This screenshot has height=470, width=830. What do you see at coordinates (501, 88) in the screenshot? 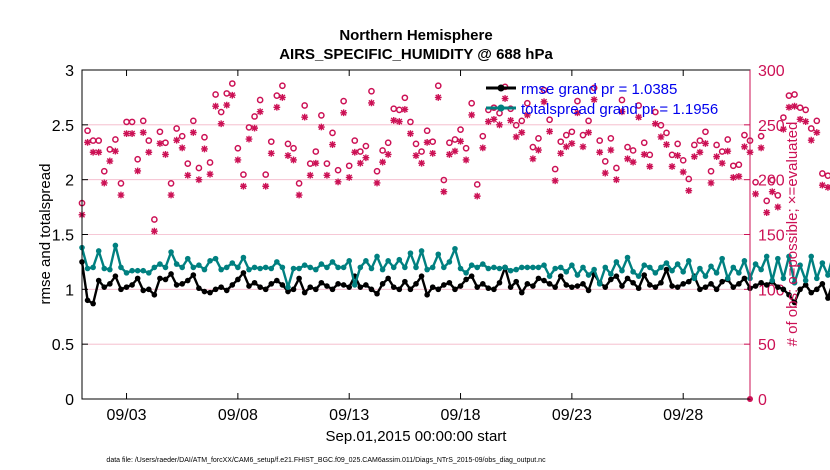
I see `legend-rmse-marker` at bounding box center [501, 88].